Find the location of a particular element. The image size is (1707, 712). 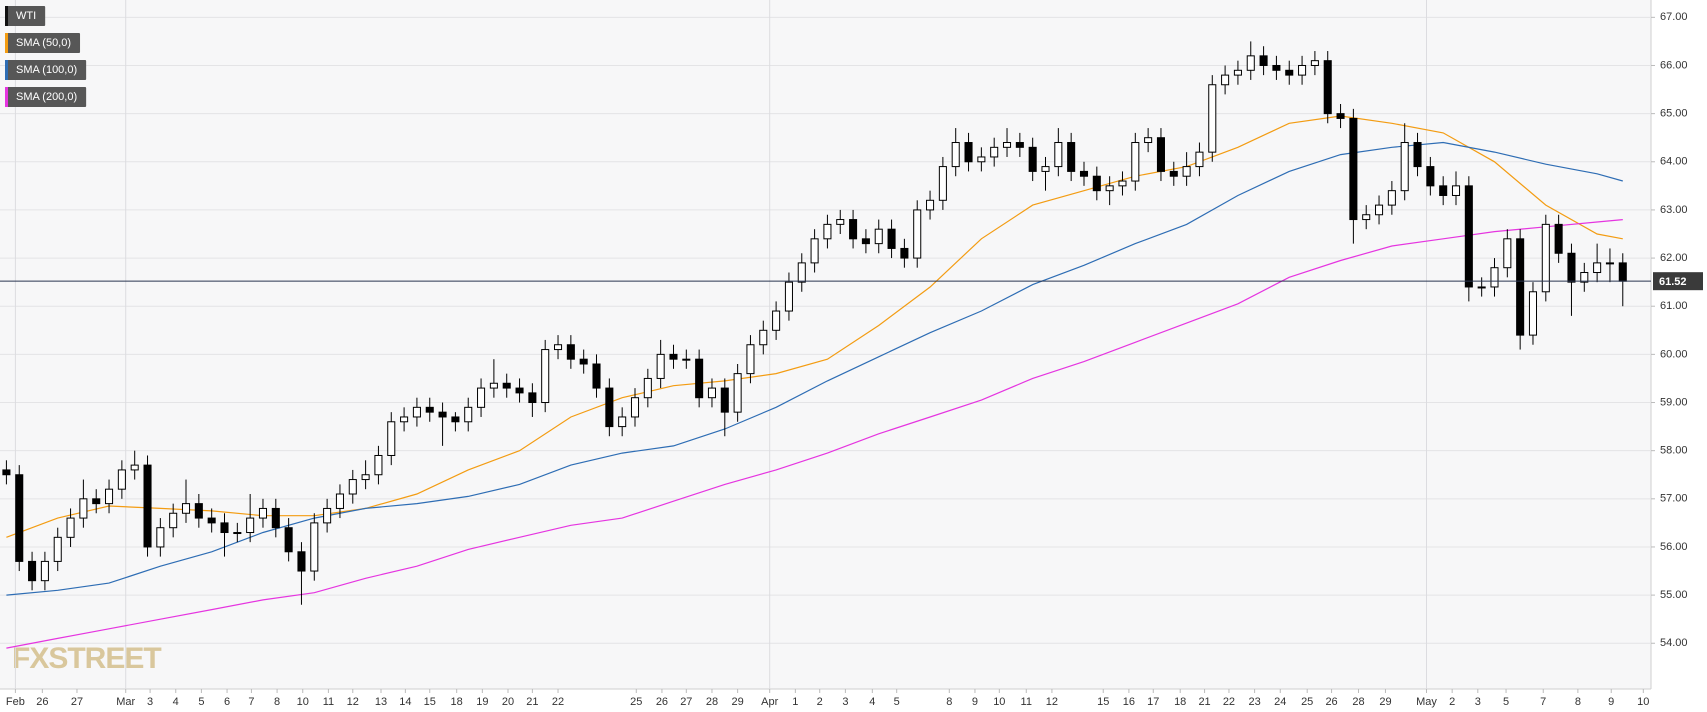

x-tick-label: 7 is located at coordinates (1543, 702).